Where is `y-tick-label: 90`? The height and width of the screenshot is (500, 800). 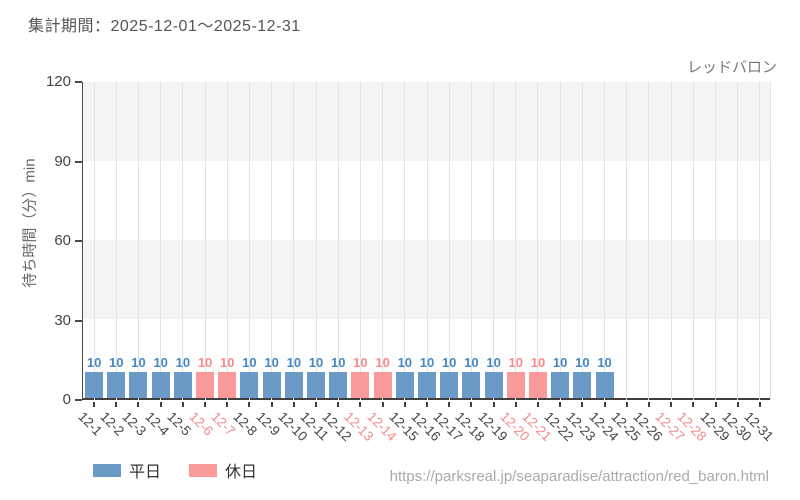
y-tick-label: 90 is located at coordinates (62, 161).